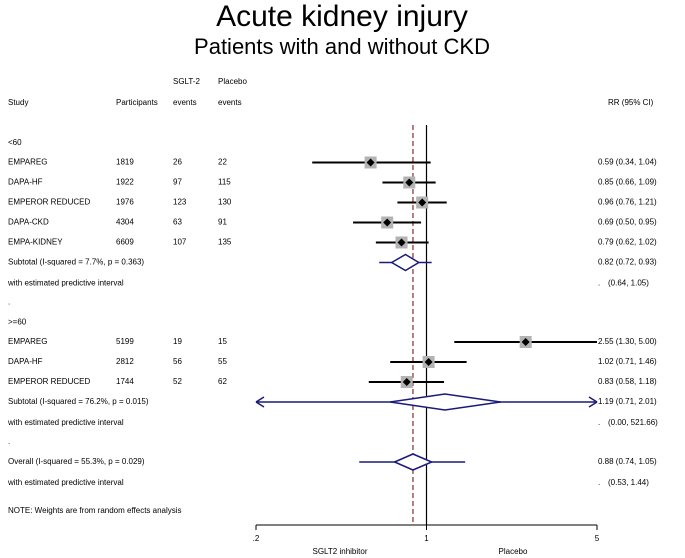 The image size is (685, 558). I want to click on ci-label: 0.83 (0.58, 1.18), so click(627, 381).